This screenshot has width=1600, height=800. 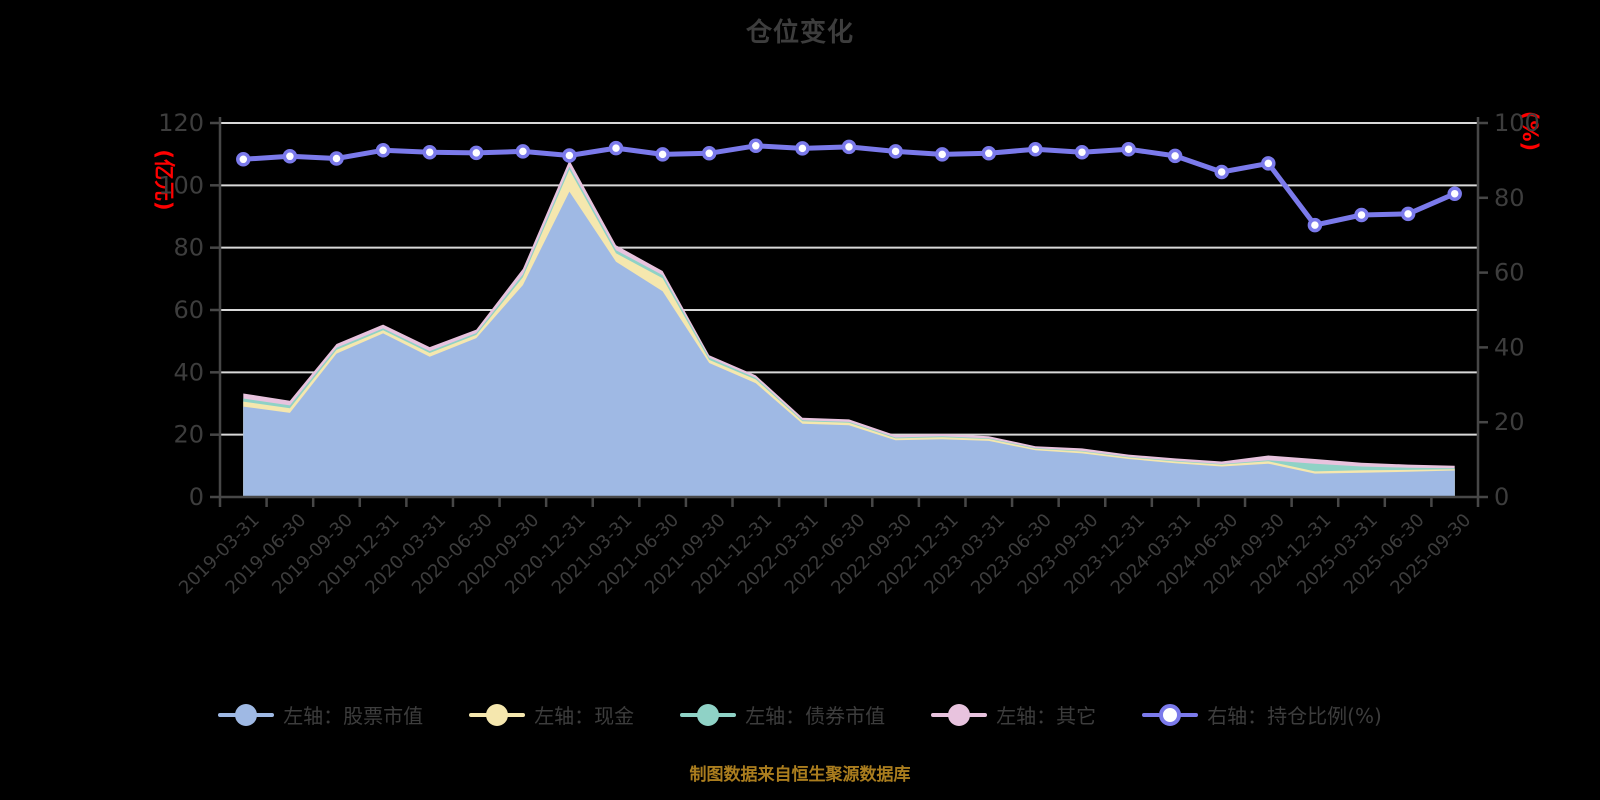 What do you see at coordinates (1046, 716) in the screenshot?
I see `legend-label: 左轴：其它` at bounding box center [1046, 716].